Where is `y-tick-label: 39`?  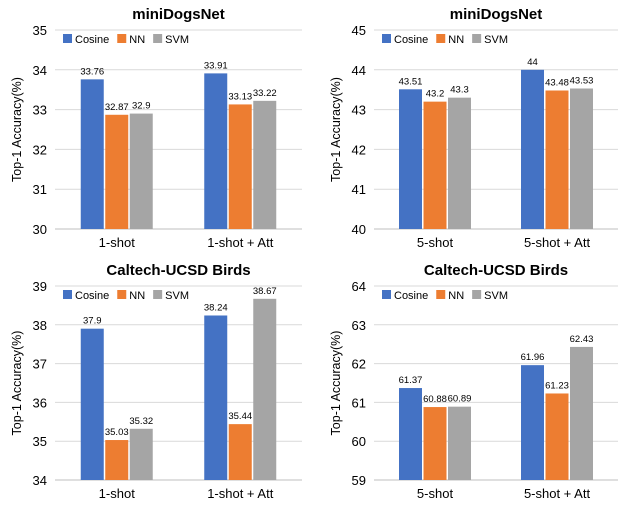 y-tick-label: 39 is located at coordinates (40, 286).